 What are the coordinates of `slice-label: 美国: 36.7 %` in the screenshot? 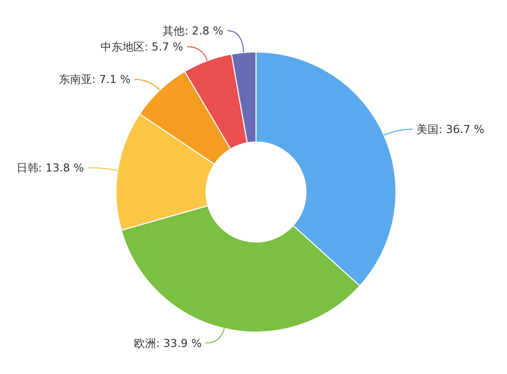 It's located at (450, 129).